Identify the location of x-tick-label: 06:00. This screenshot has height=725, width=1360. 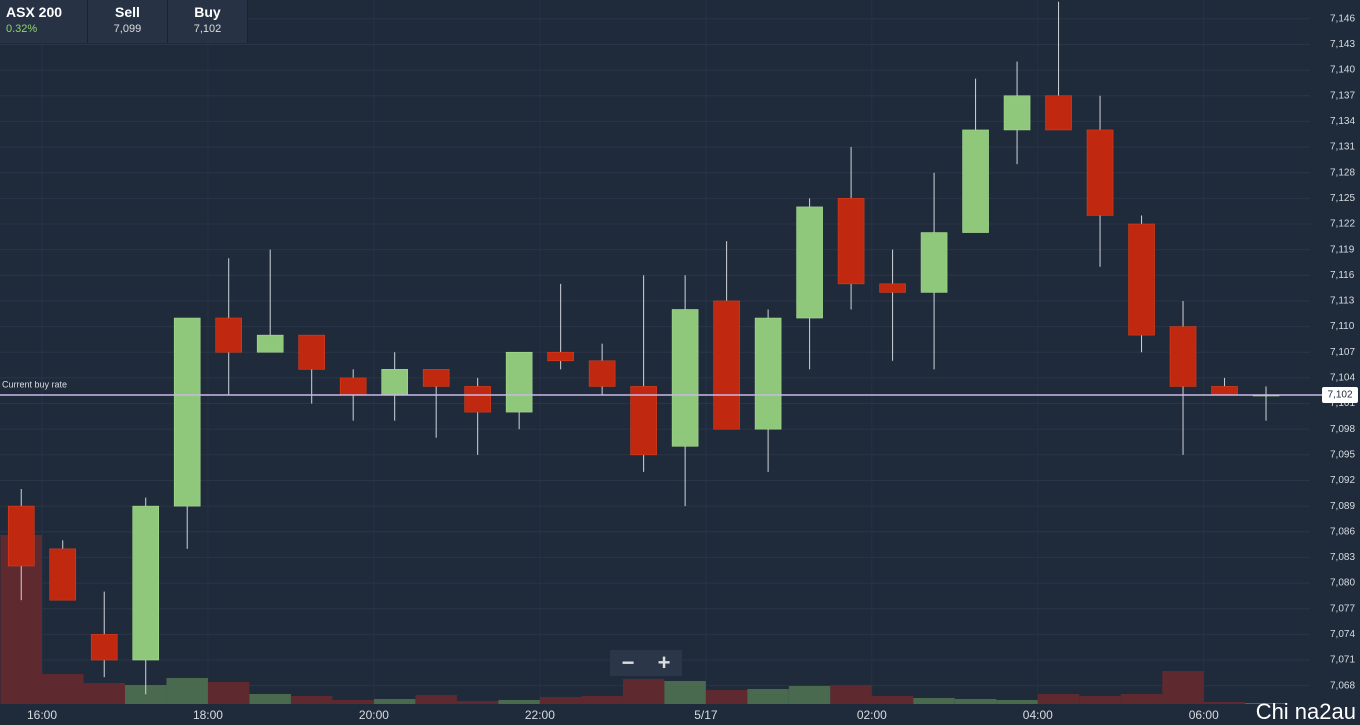
(1204, 715).